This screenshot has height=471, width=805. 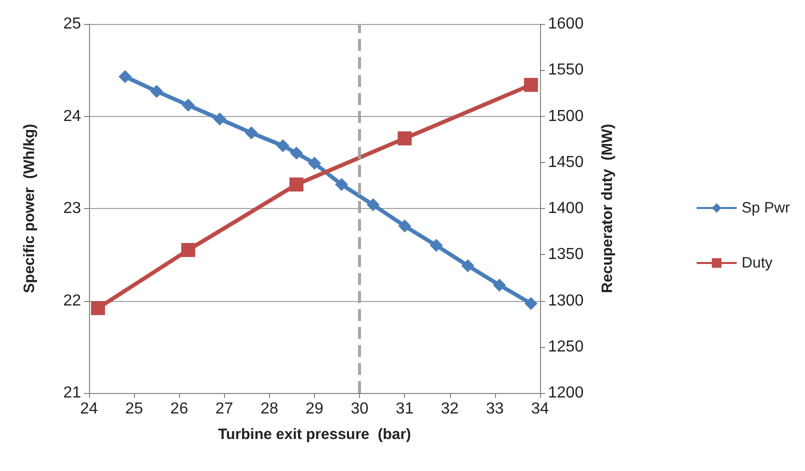 What do you see at coordinates (315, 434) in the screenshot?
I see `x-axis-title: Turbine exit pressure (bar)` at bounding box center [315, 434].